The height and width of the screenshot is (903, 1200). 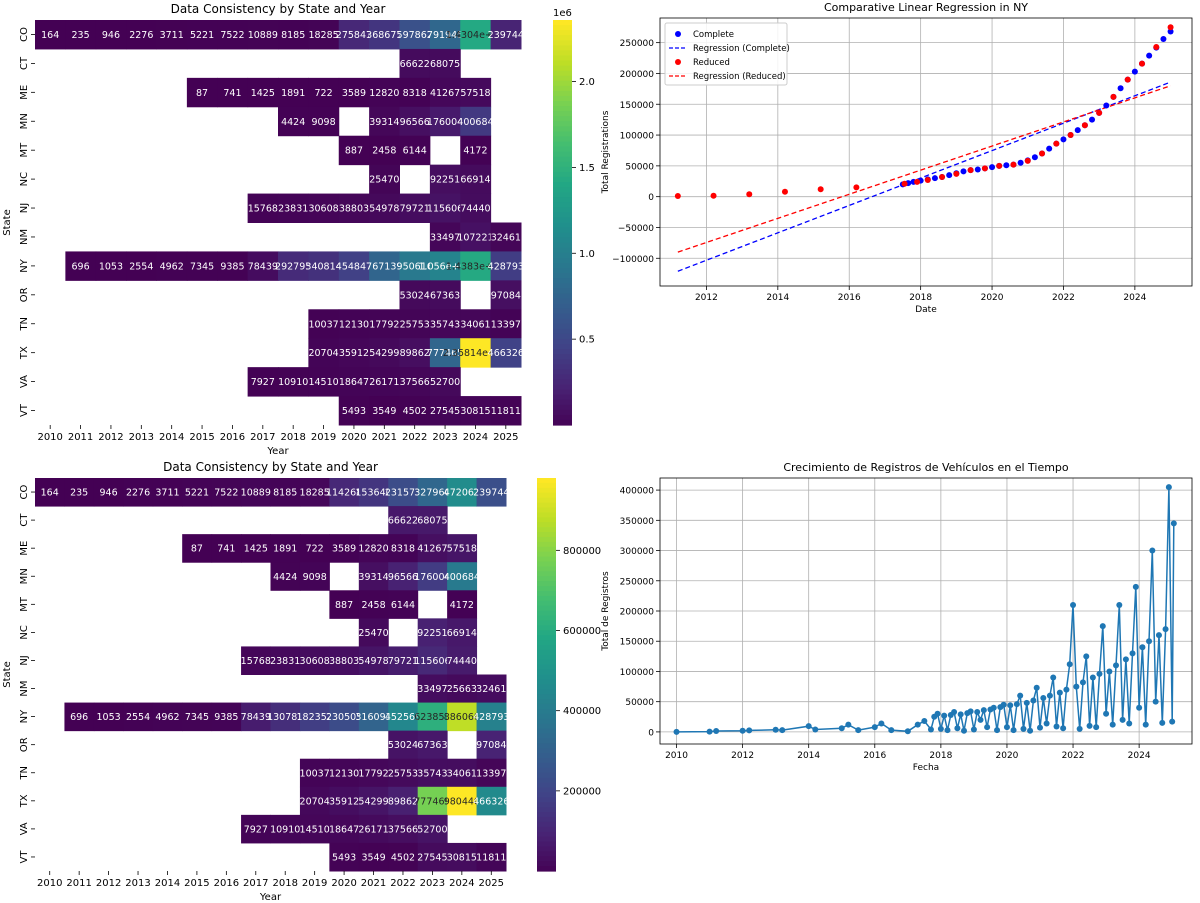 I want to click on legend-box, so click(x=726, y=54).